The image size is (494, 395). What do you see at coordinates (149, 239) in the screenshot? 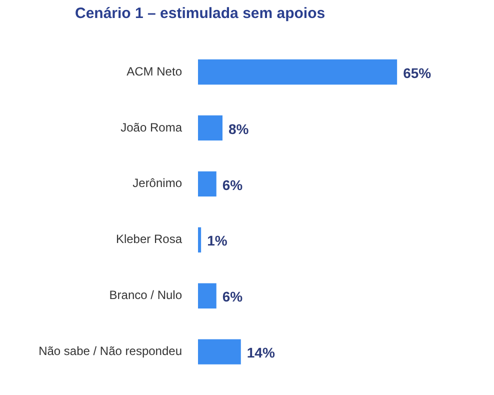
I see `y-tick-label: Kleber Rosa` at bounding box center [149, 239].